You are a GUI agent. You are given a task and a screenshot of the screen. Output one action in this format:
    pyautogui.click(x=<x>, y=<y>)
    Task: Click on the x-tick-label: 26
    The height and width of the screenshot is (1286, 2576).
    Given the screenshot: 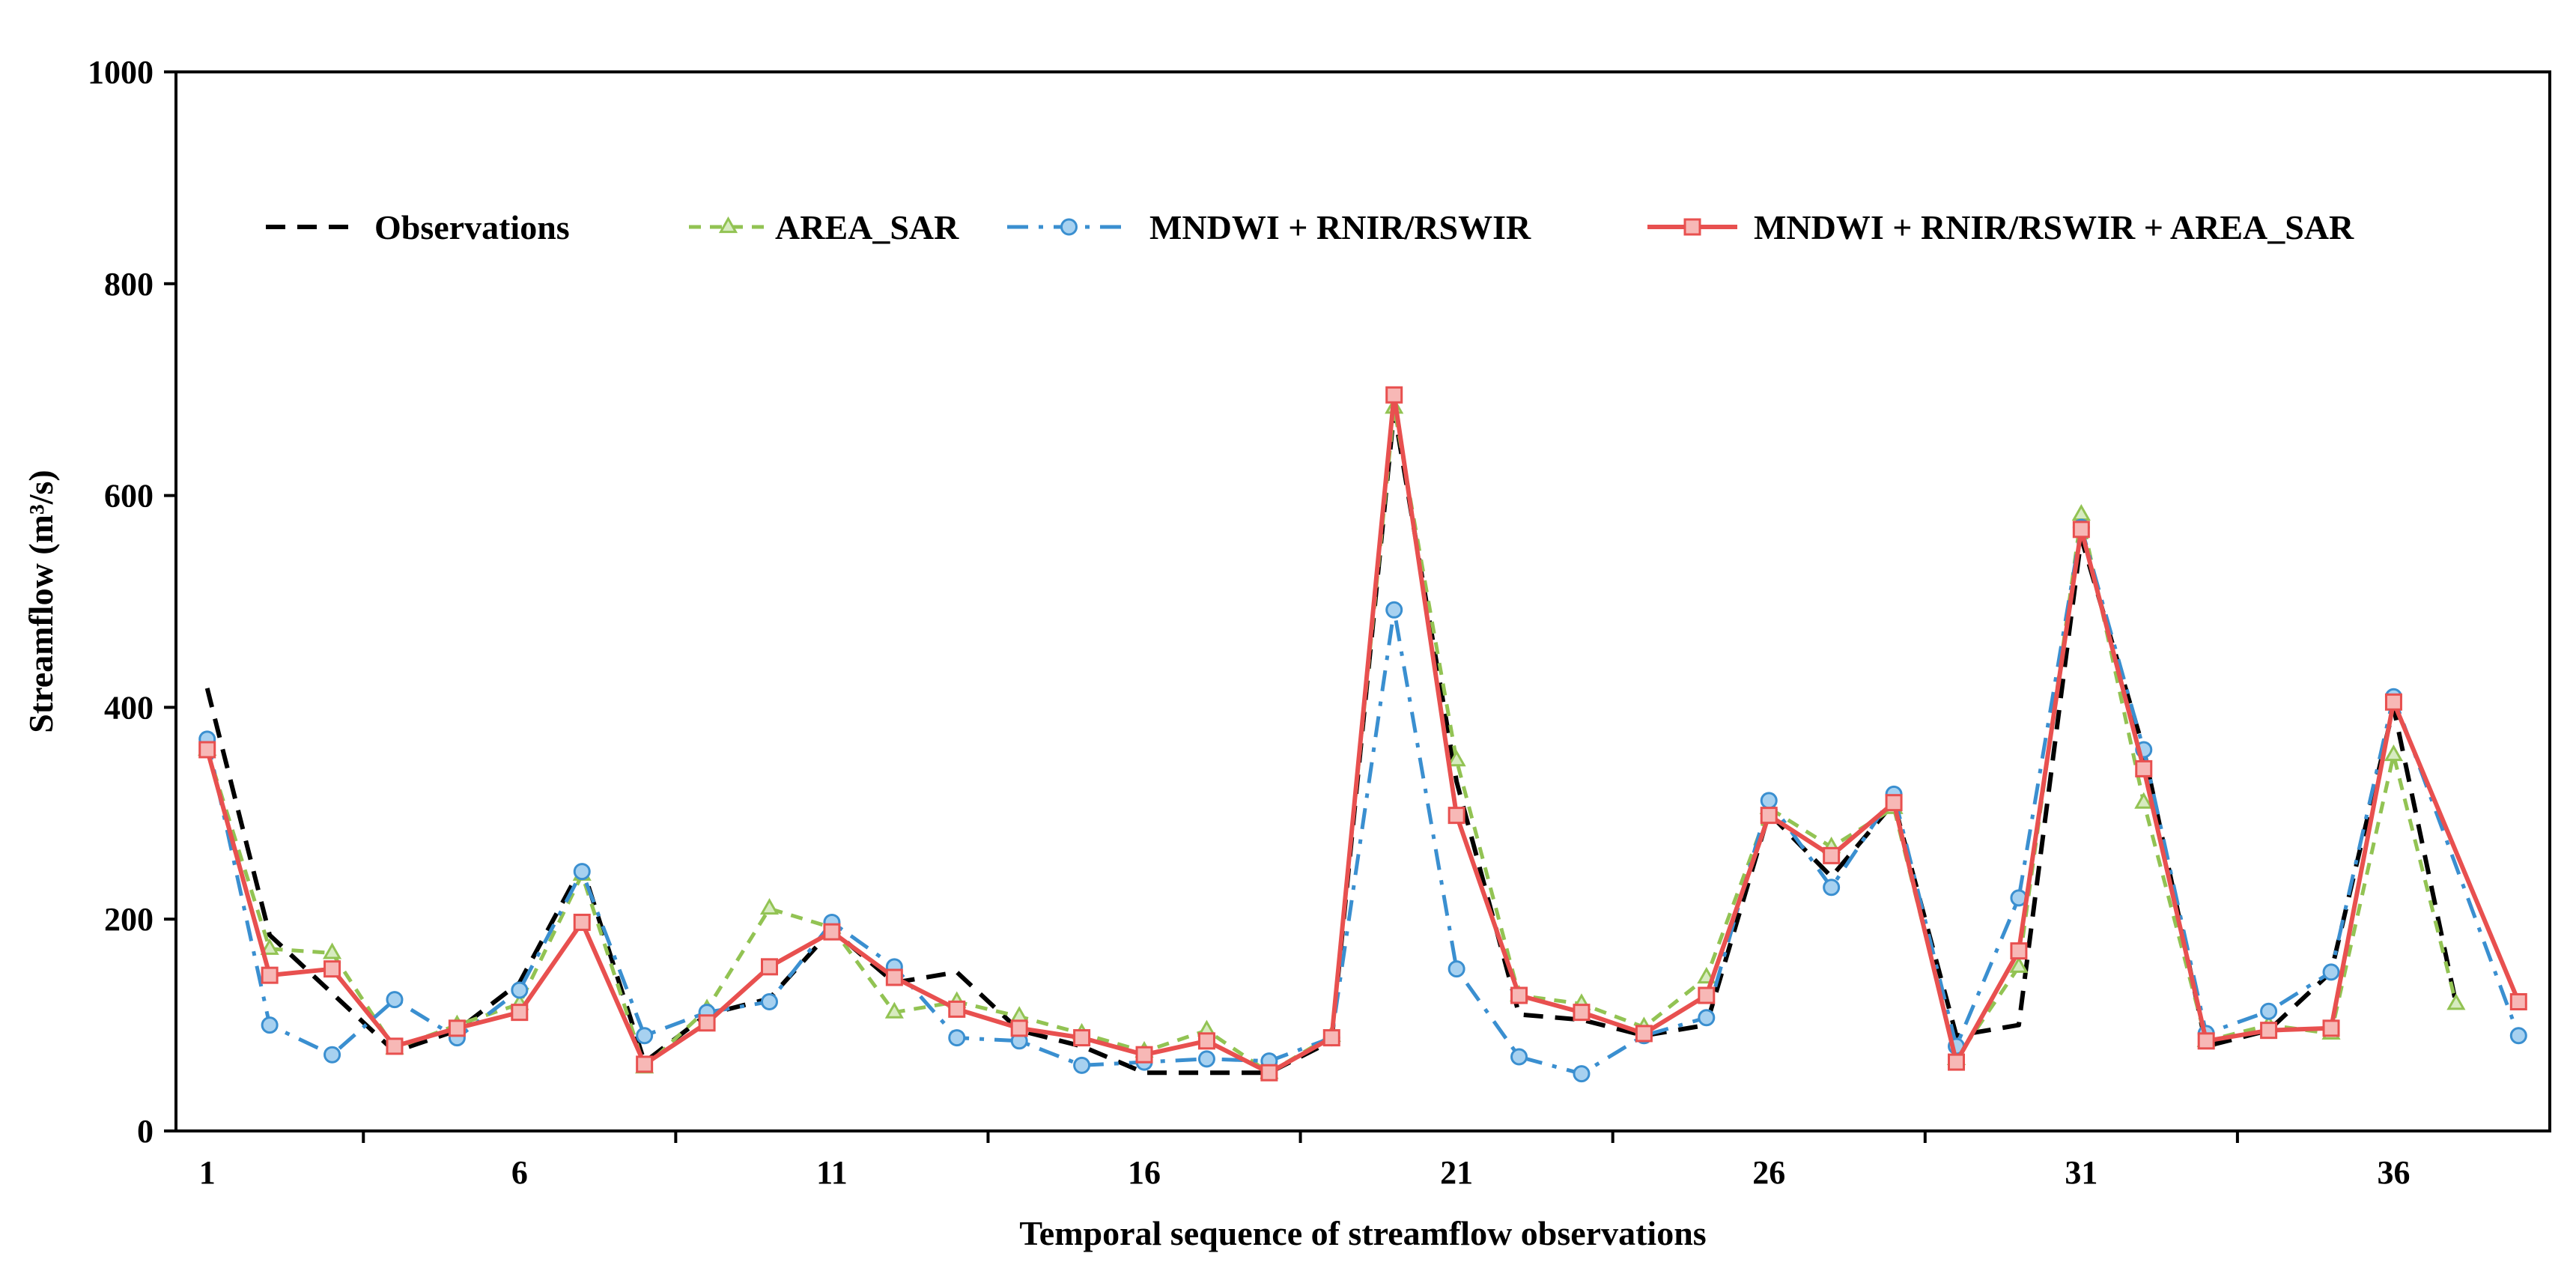 What is the action you would take?
    pyautogui.click(x=1768, y=1172)
    